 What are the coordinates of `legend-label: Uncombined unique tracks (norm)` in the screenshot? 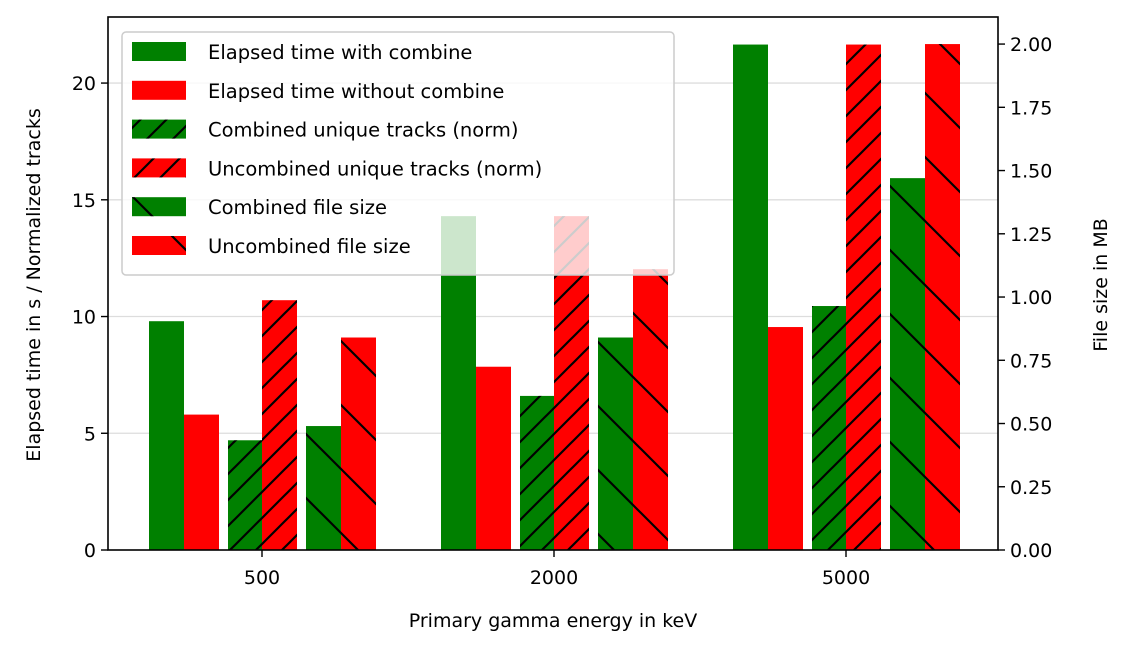 It's located at (375, 168).